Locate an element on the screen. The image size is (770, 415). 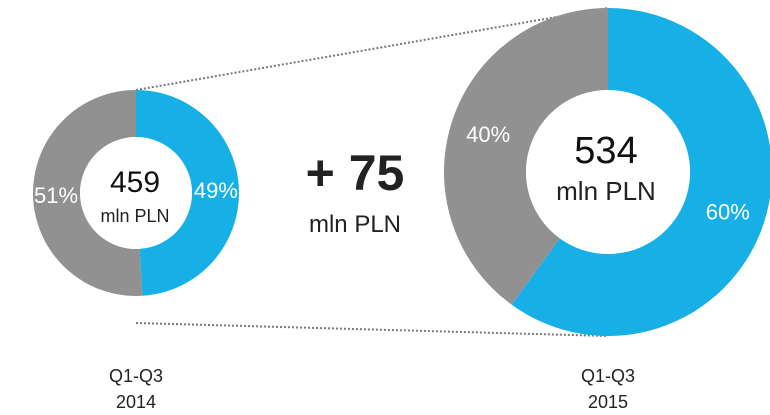
slice-label-2014-0: 49% is located at coordinates (216, 190).